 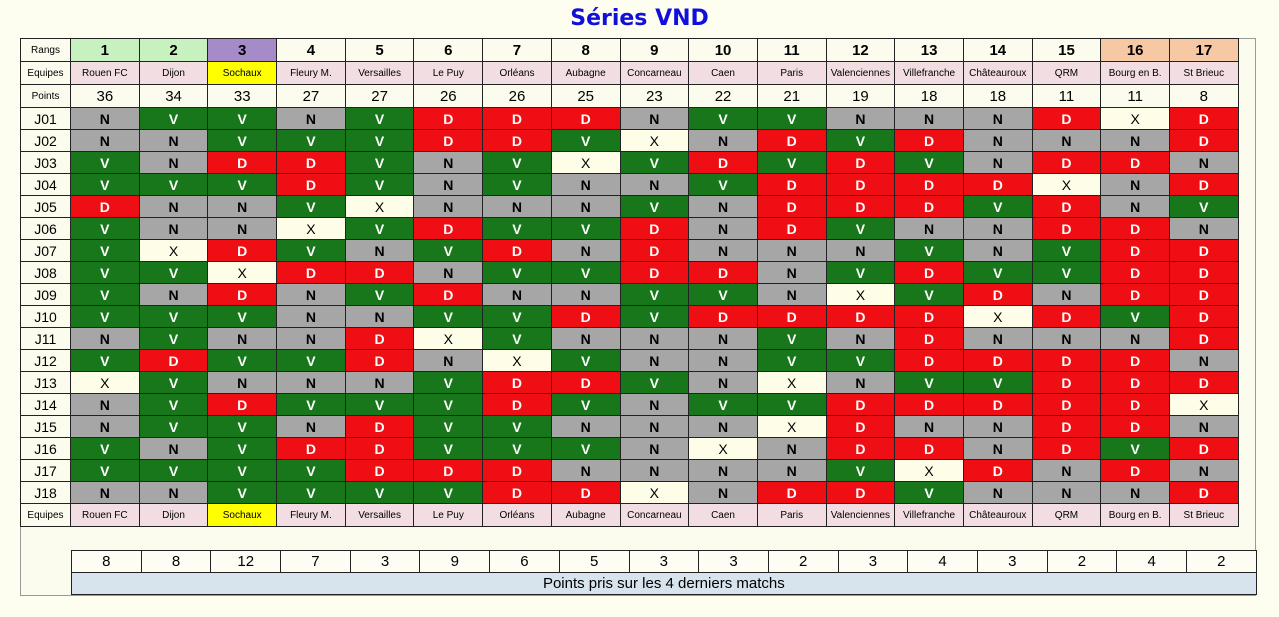 What do you see at coordinates (664, 561) in the screenshot?
I see `recent-points-row: 8 8 12 7 3 9 6 5 3 3 2 3 4 3 2 4 2` at bounding box center [664, 561].